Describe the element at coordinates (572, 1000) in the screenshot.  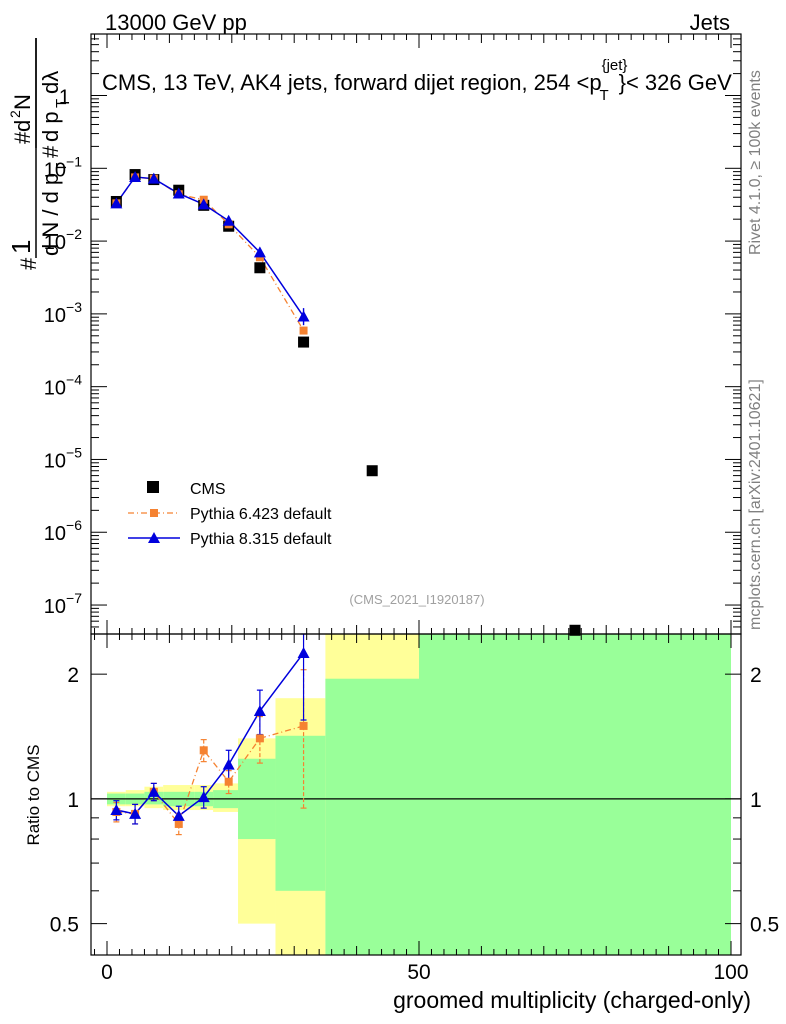
I see `x-axis-label: groomed multiplicity (charged-only)` at that location.